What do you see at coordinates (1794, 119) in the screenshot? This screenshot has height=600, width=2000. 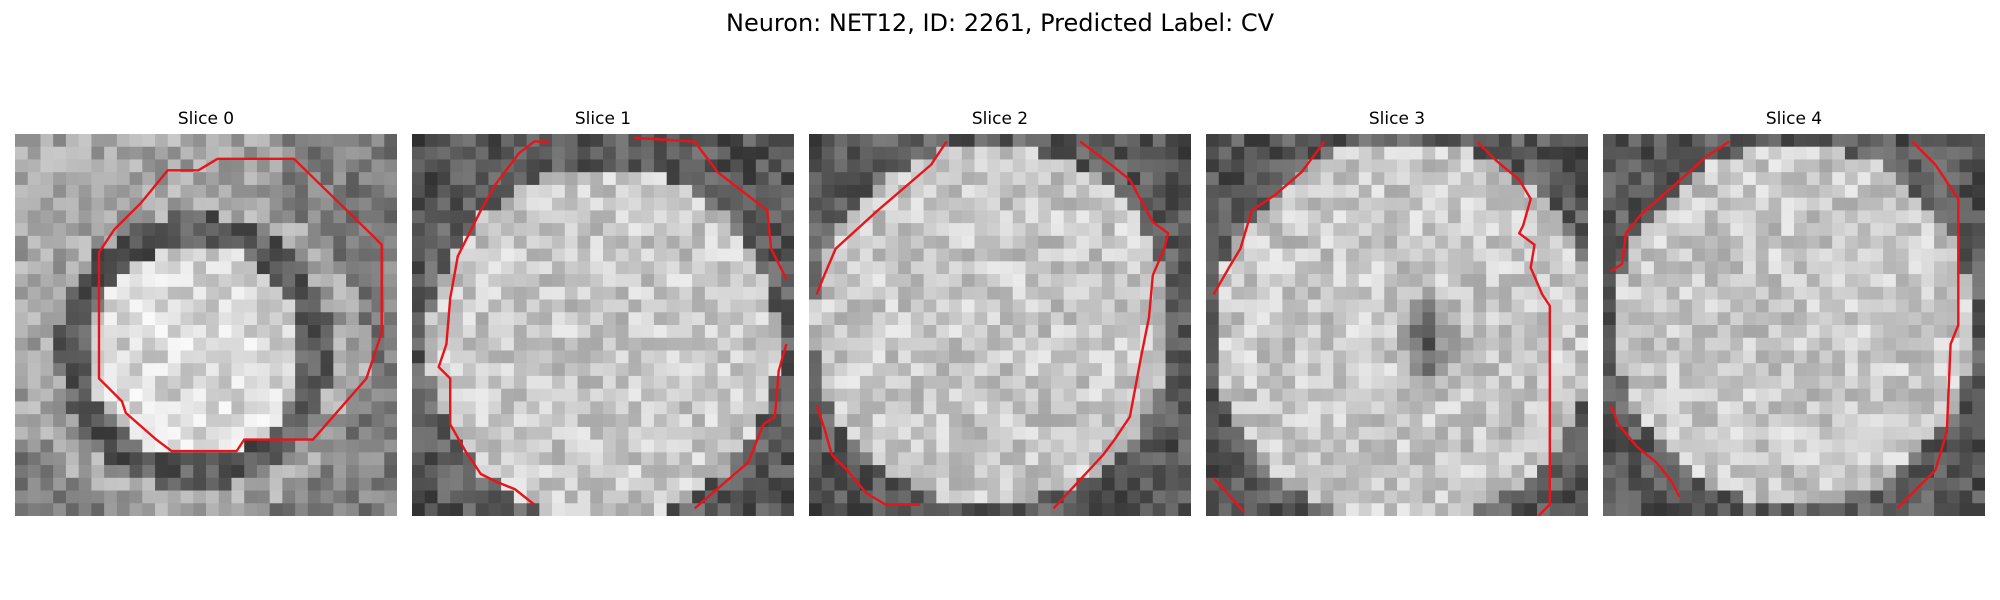 I see `slice-title: Slice 4` at bounding box center [1794, 119].